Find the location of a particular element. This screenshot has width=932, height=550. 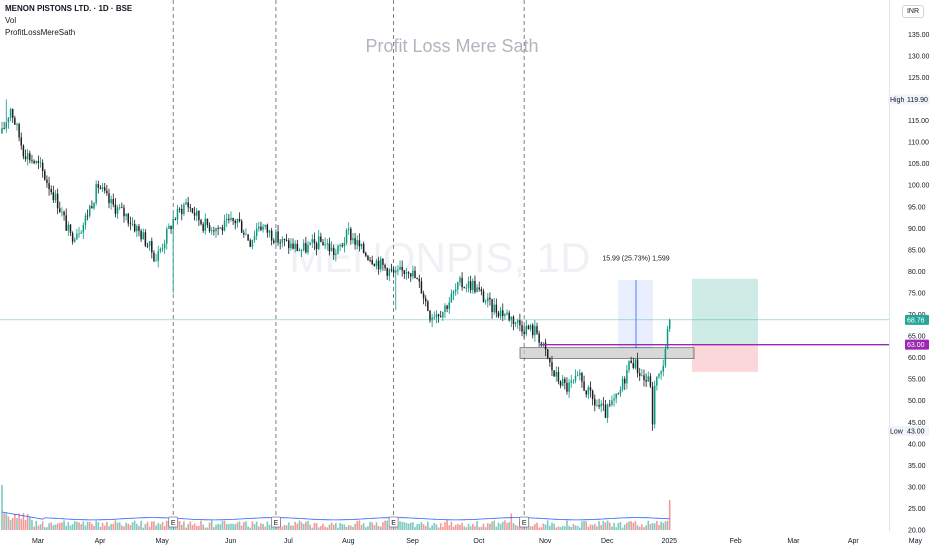

symbol-title: MENON PISTONS LTD. · 1D · BSE is located at coordinates (69, 8).